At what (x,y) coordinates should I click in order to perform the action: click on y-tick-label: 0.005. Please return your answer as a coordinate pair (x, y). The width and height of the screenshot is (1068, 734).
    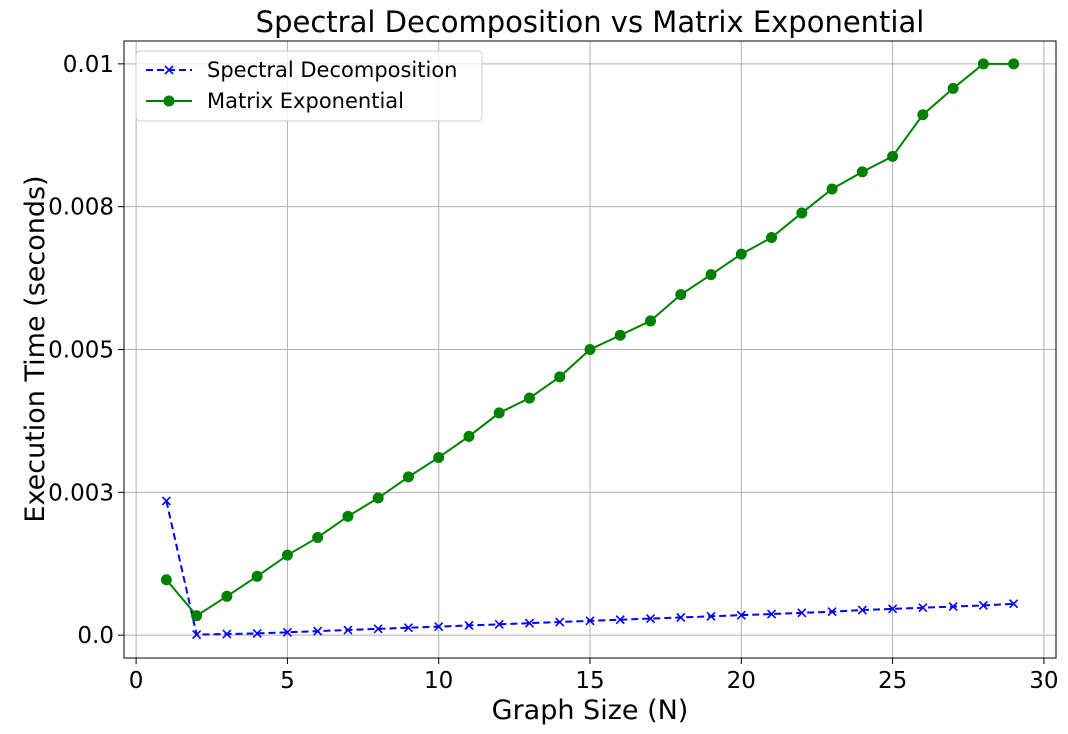
    Looking at the image, I should click on (81, 351).